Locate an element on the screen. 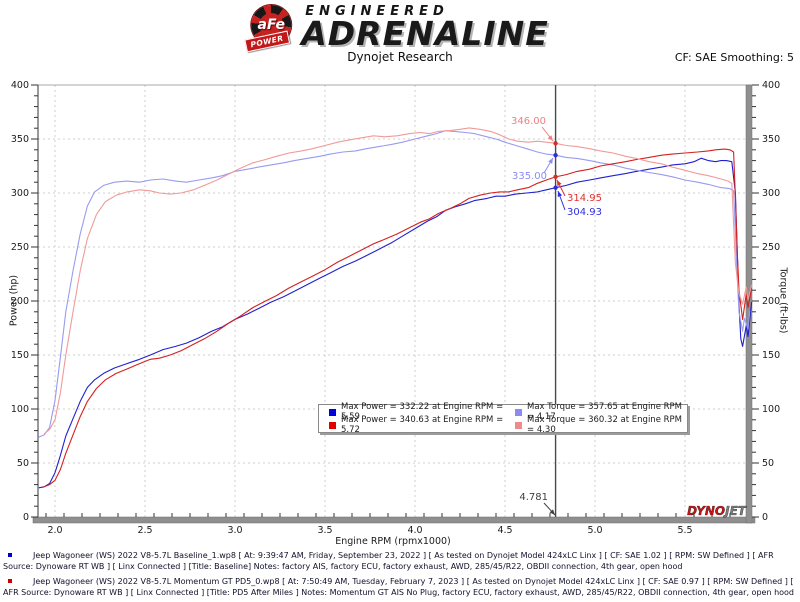 This screenshot has width=800, height=602. torque-tick-label: 150 is located at coordinates (771, 355).